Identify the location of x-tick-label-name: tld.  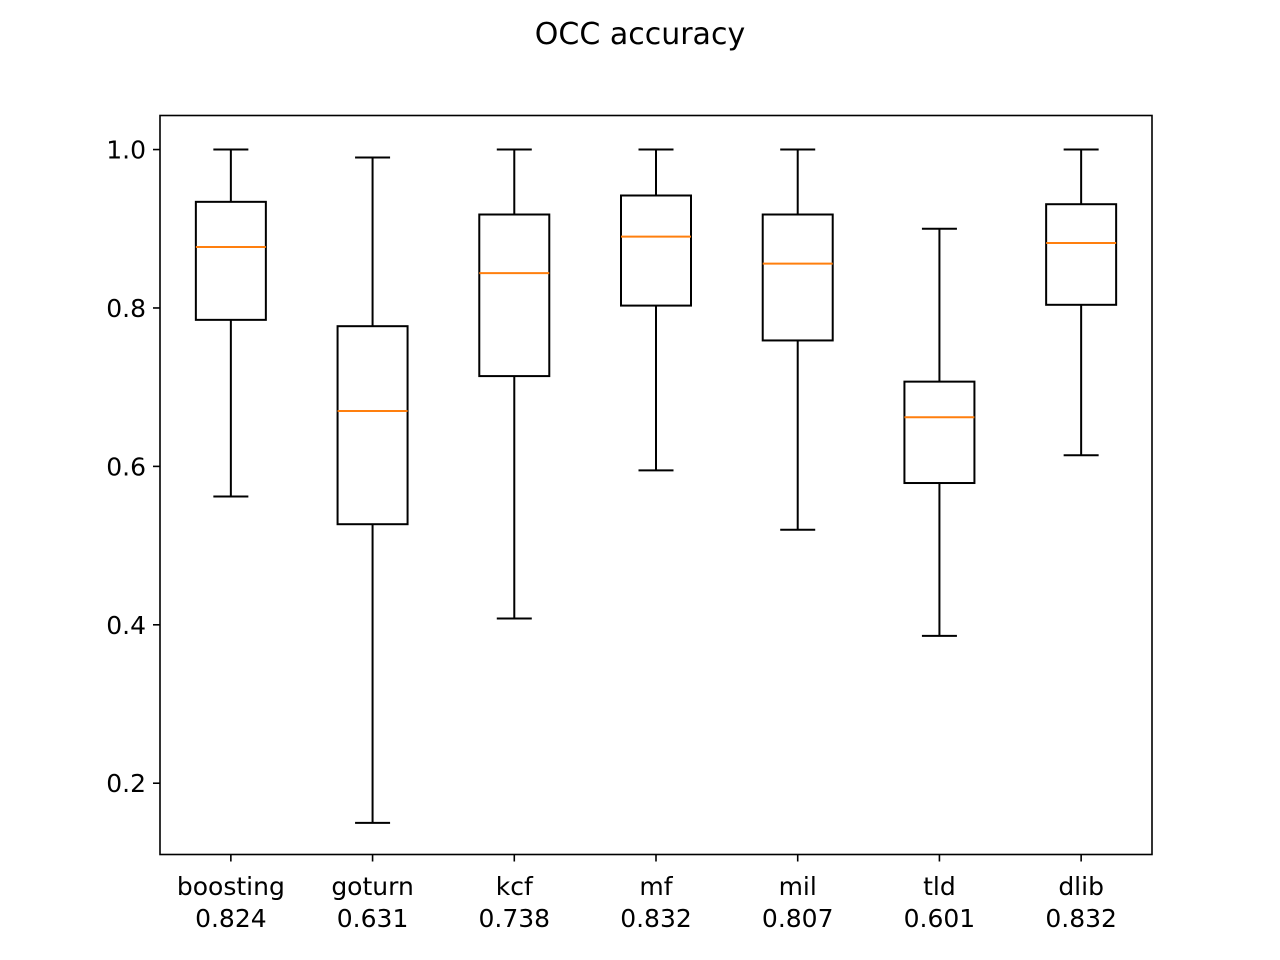
(939, 886).